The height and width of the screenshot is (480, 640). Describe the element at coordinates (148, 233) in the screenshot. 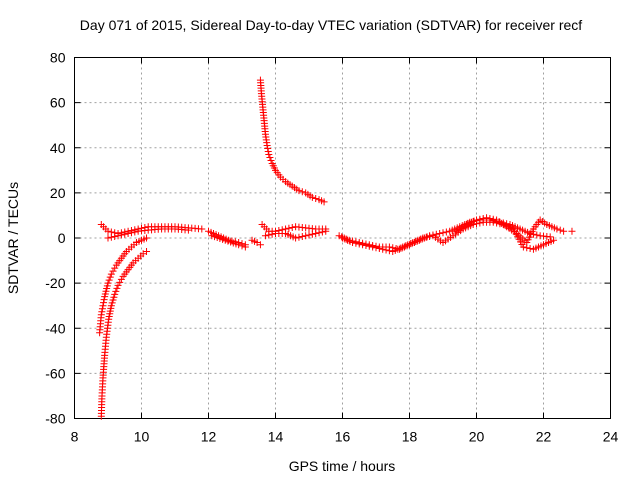

I see `series-cluster-1b` at that location.